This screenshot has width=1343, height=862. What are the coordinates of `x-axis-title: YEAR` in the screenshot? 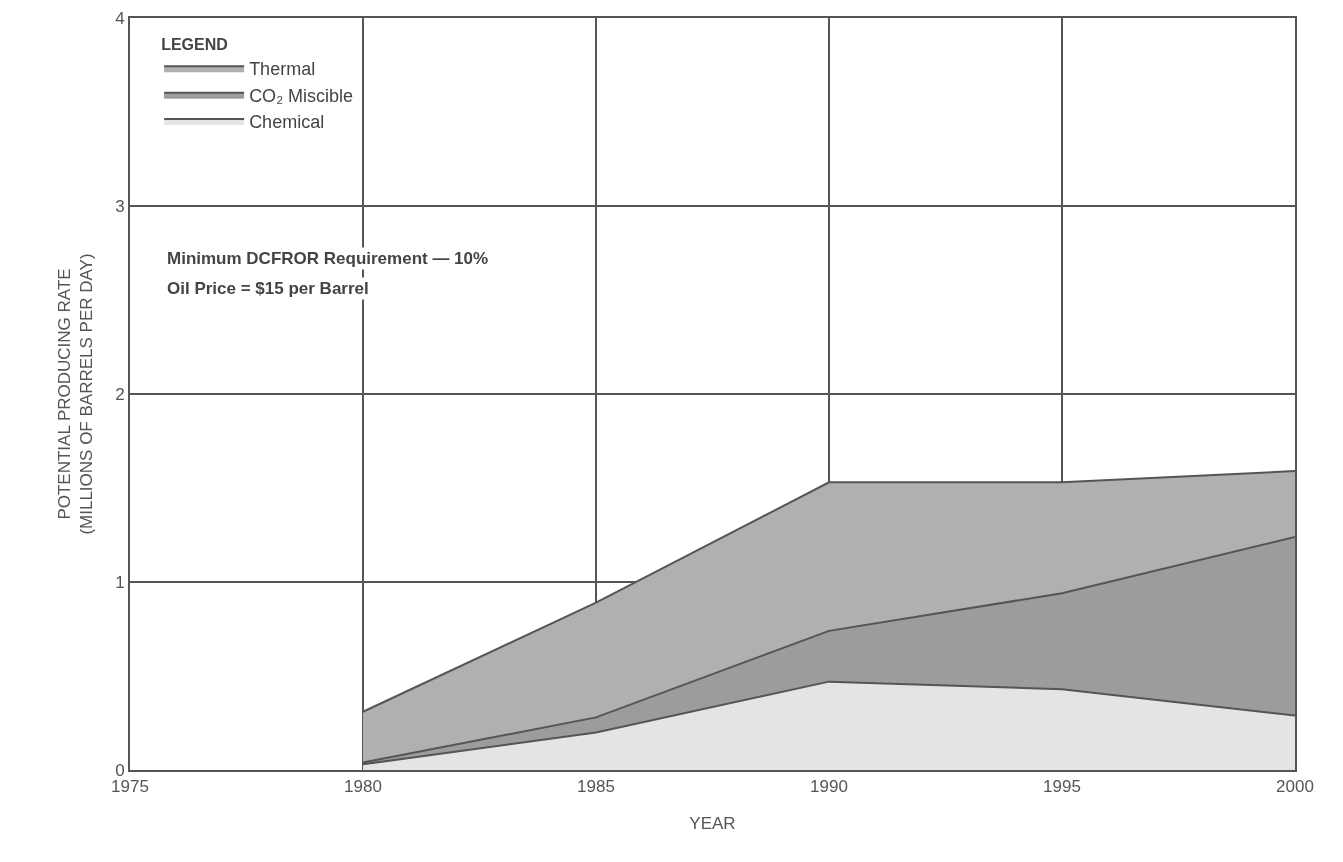 It's located at (712, 824).